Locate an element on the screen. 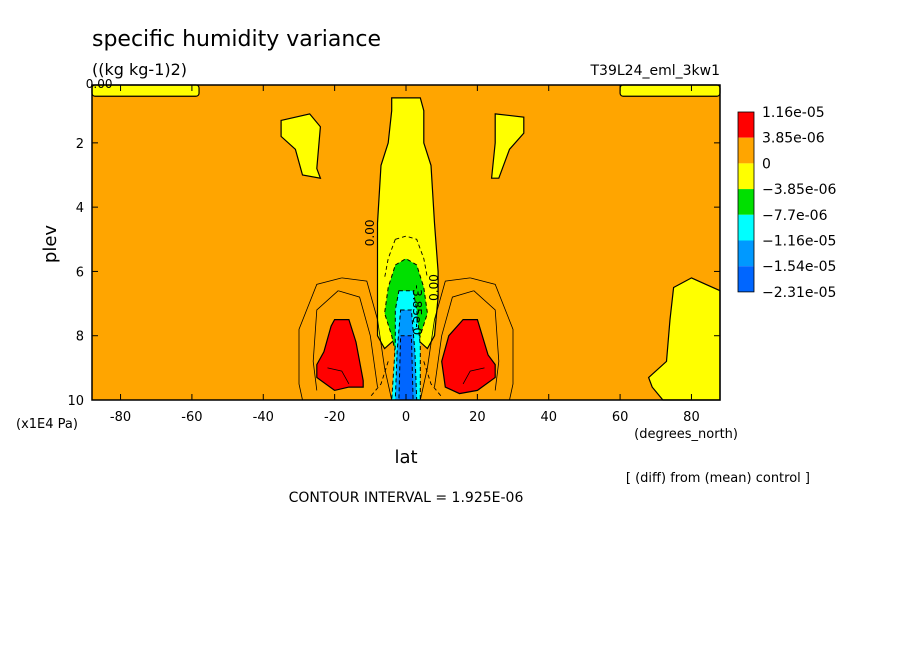  legend-label-3: −3.85e-06 is located at coordinates (799, 190).